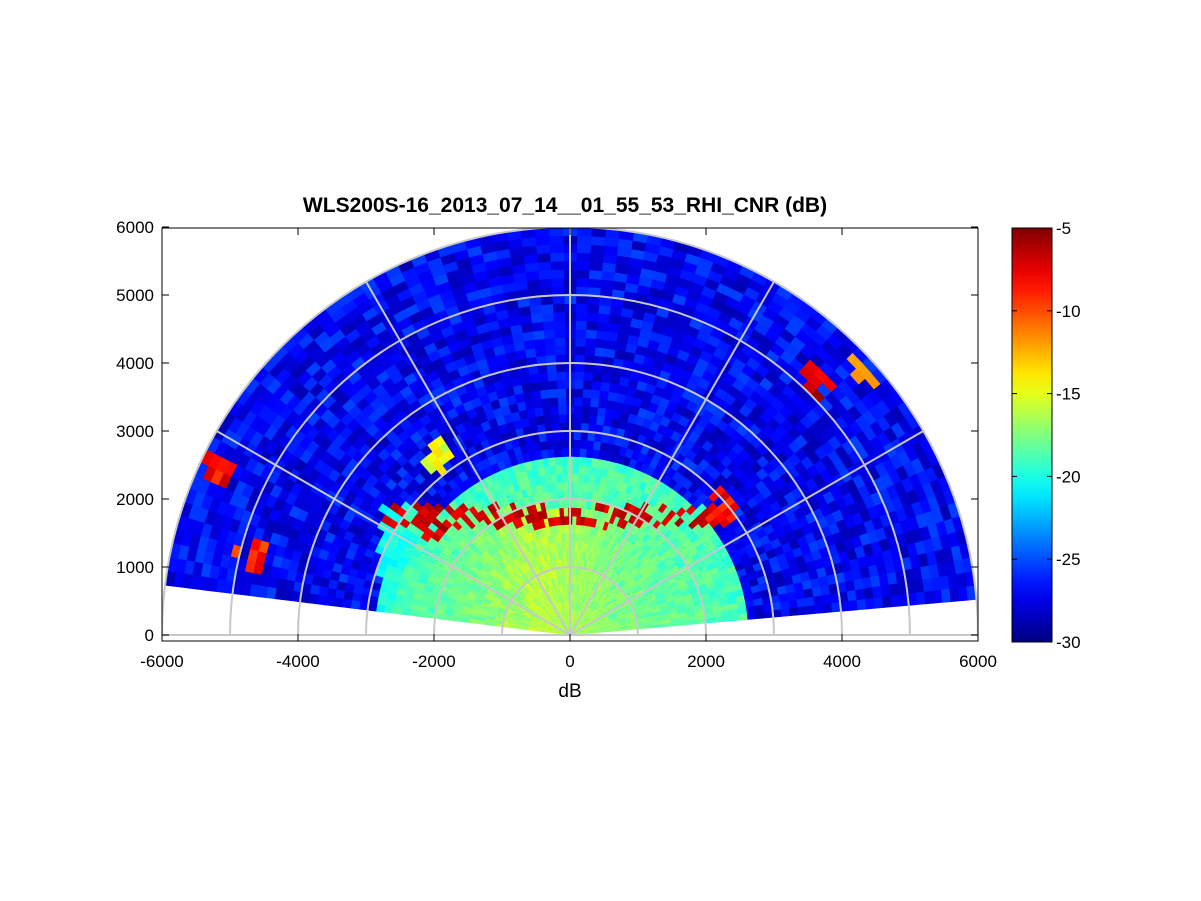 The height and width of the screenshot is (901, 1201). I want to click on colorbar-gradient, so click(1032, 435).